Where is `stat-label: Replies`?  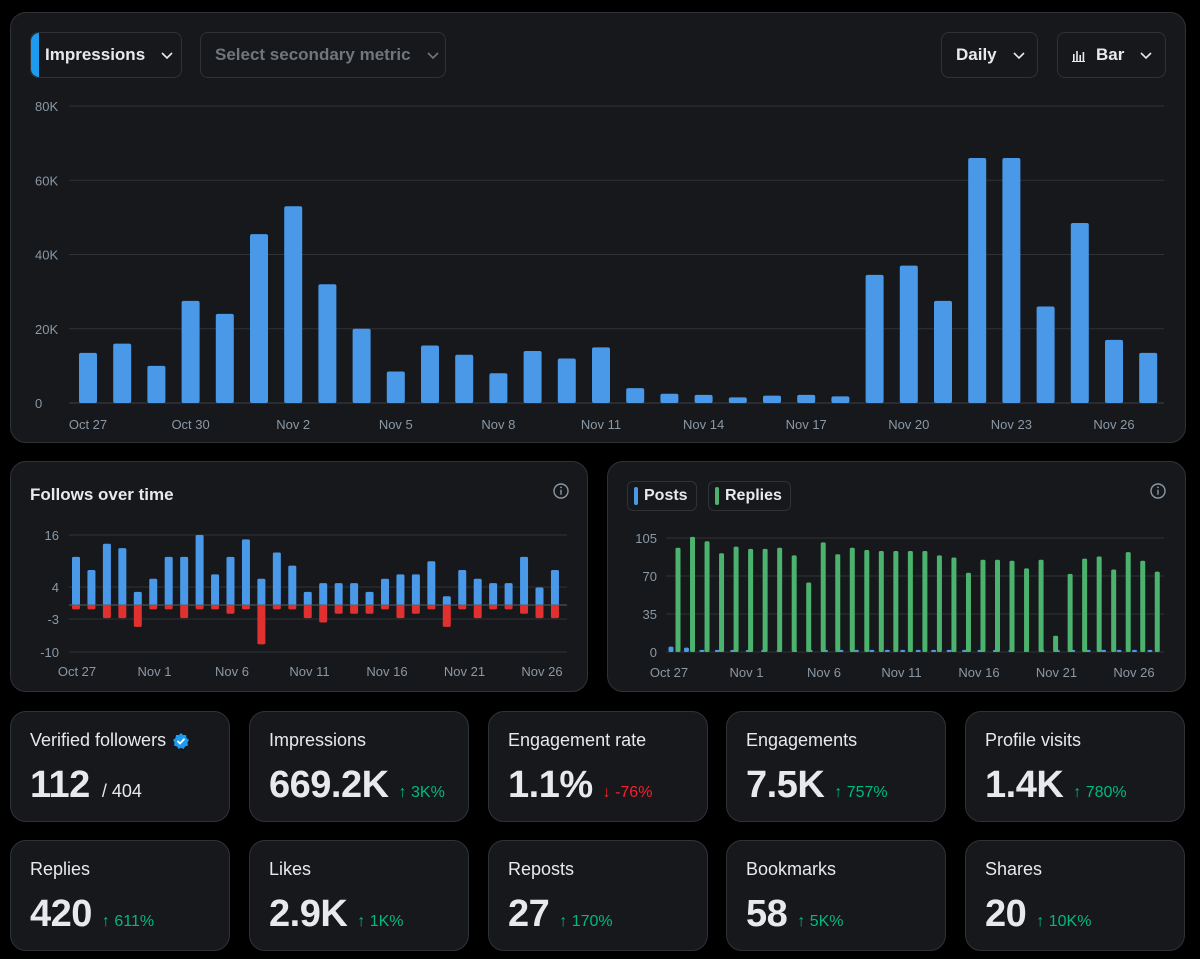 stat-label: Replies is located at coordinates (60, 869).